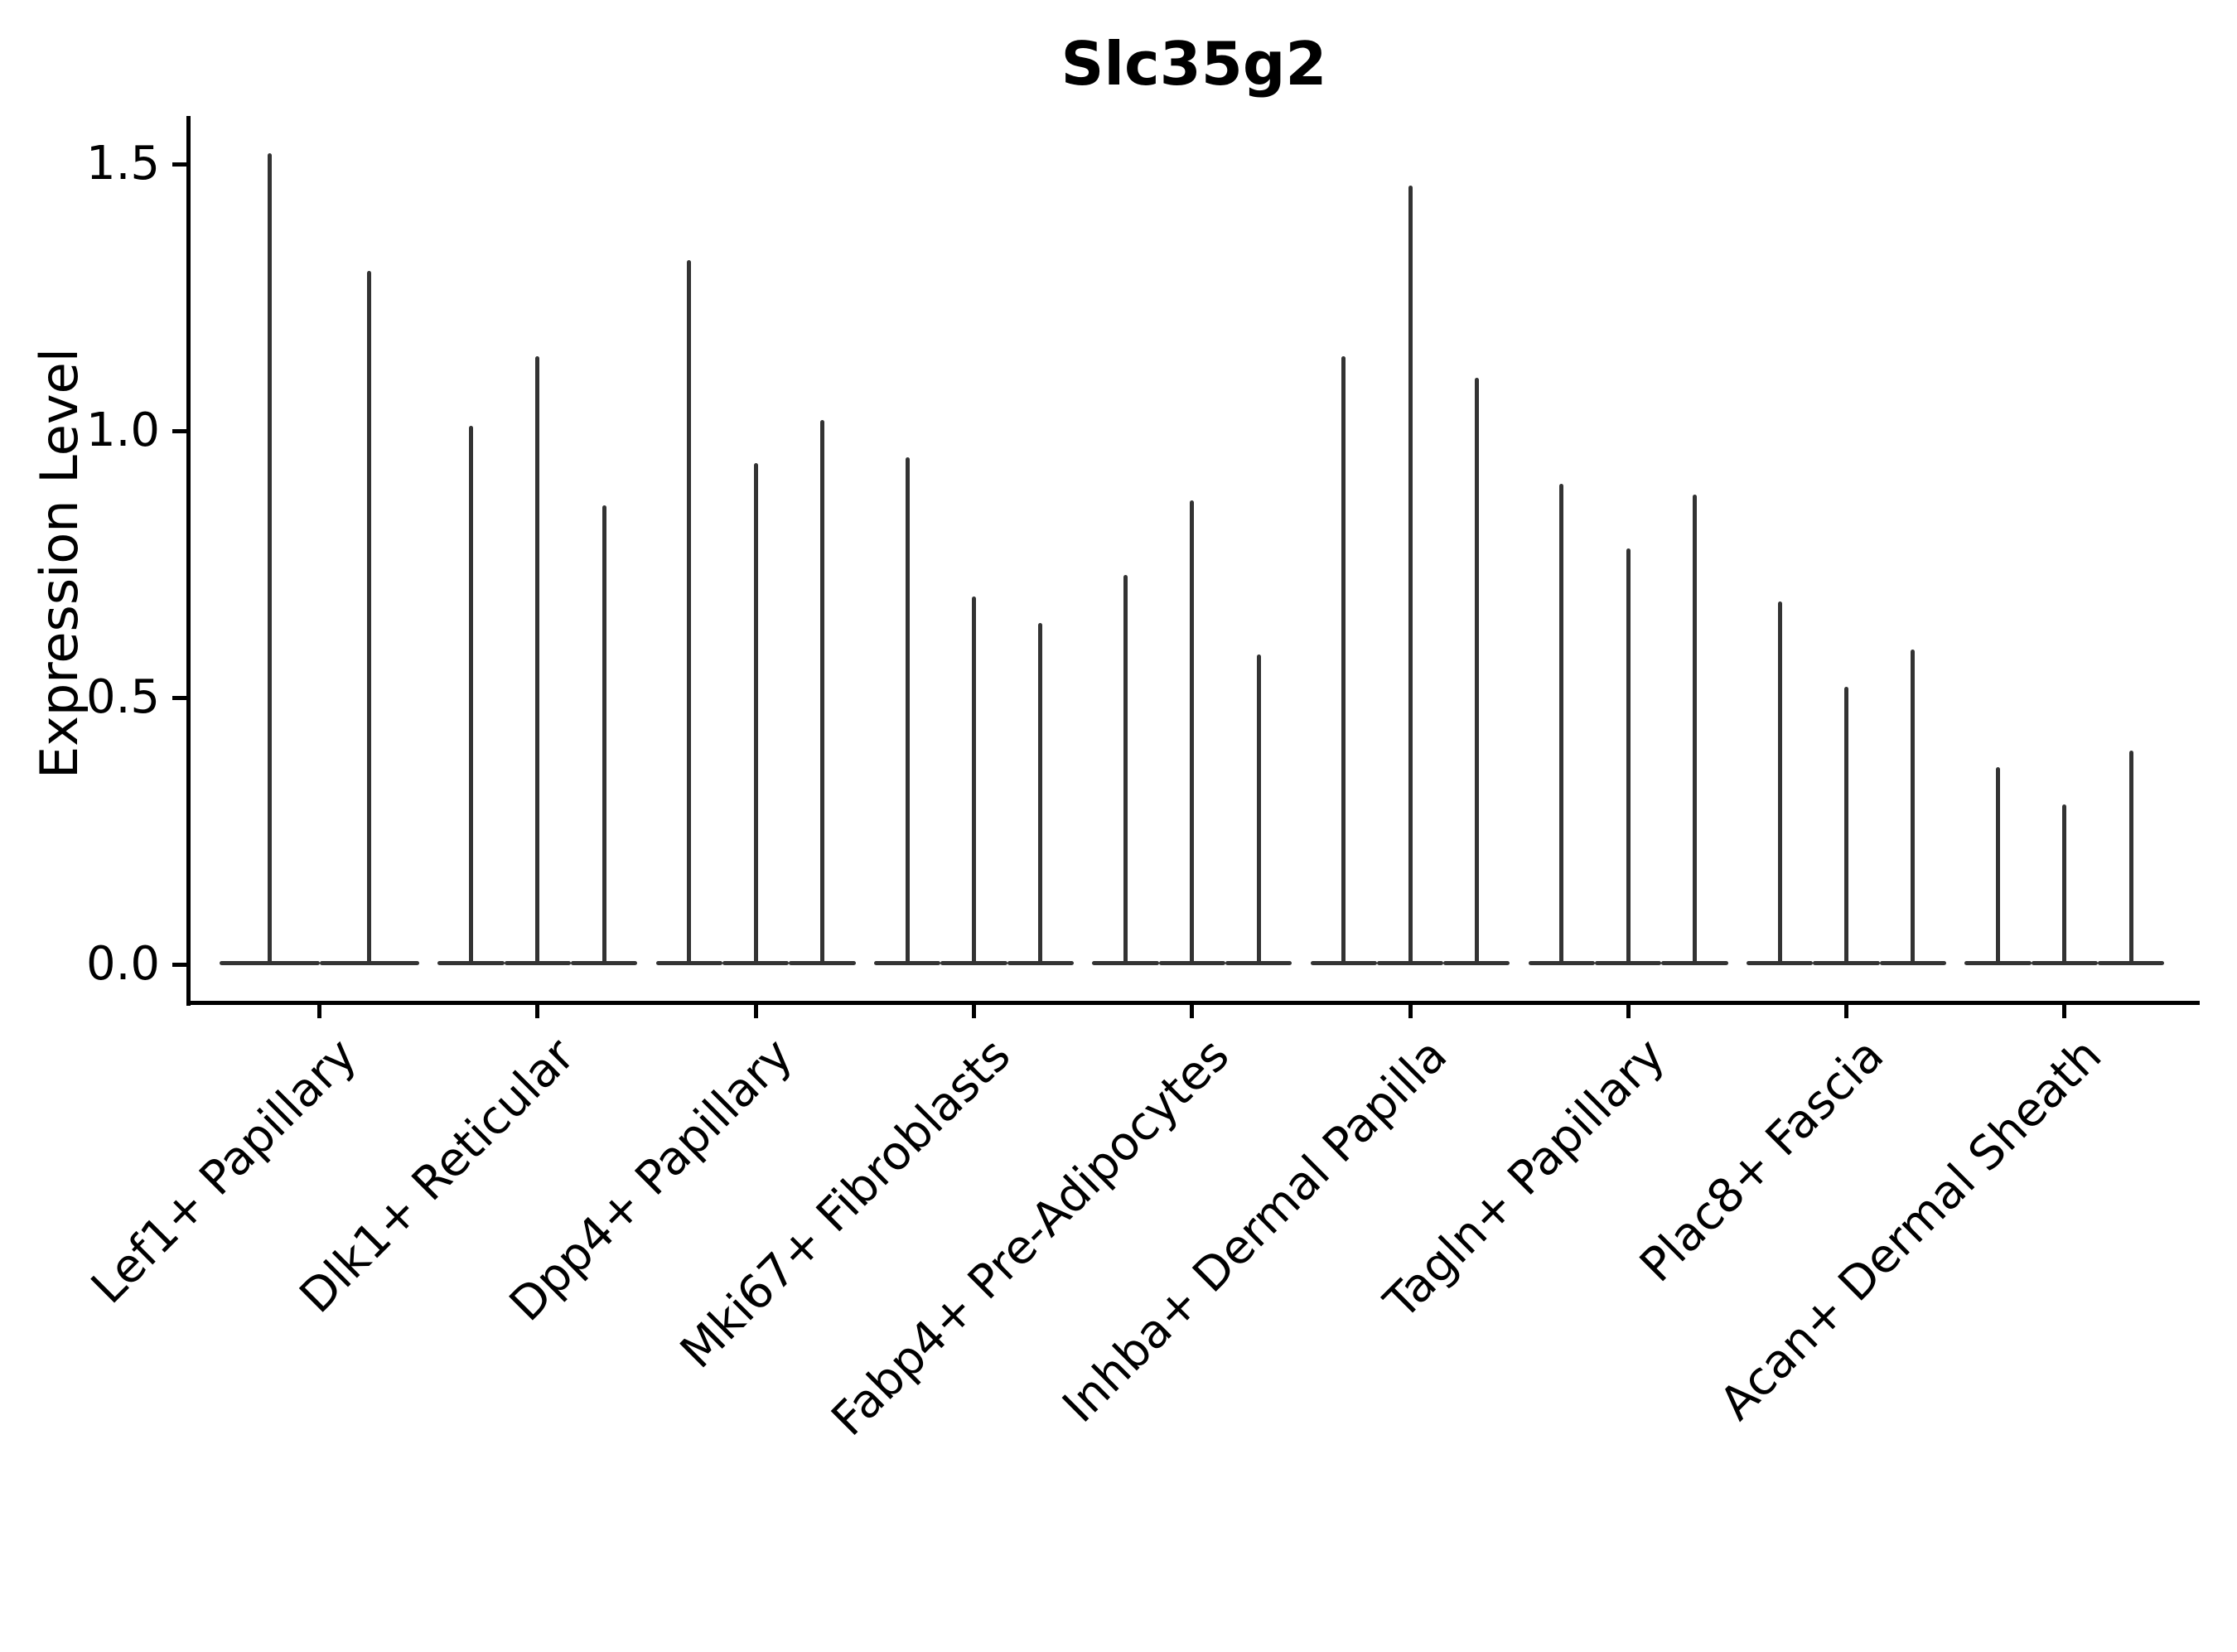 Image resolution: width=2237 pixels, height=1652 pixels. Describe the element at coordinates (123, 697) in the screenshot. I see `y-tick-label: 0.5` at that location.